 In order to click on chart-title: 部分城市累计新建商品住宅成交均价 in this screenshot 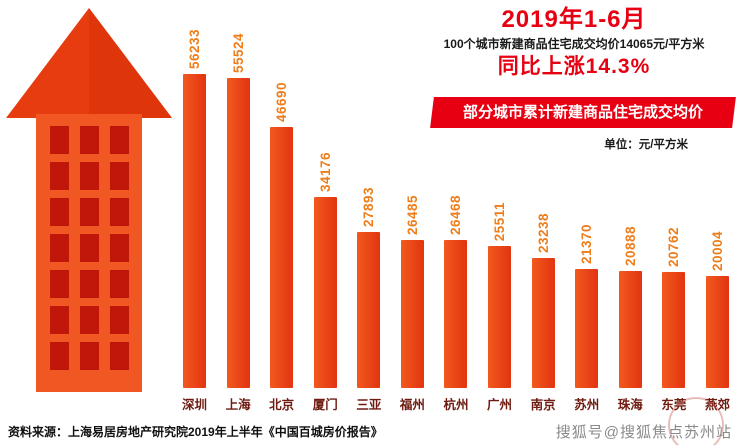, I will do `click(582, 112)`.